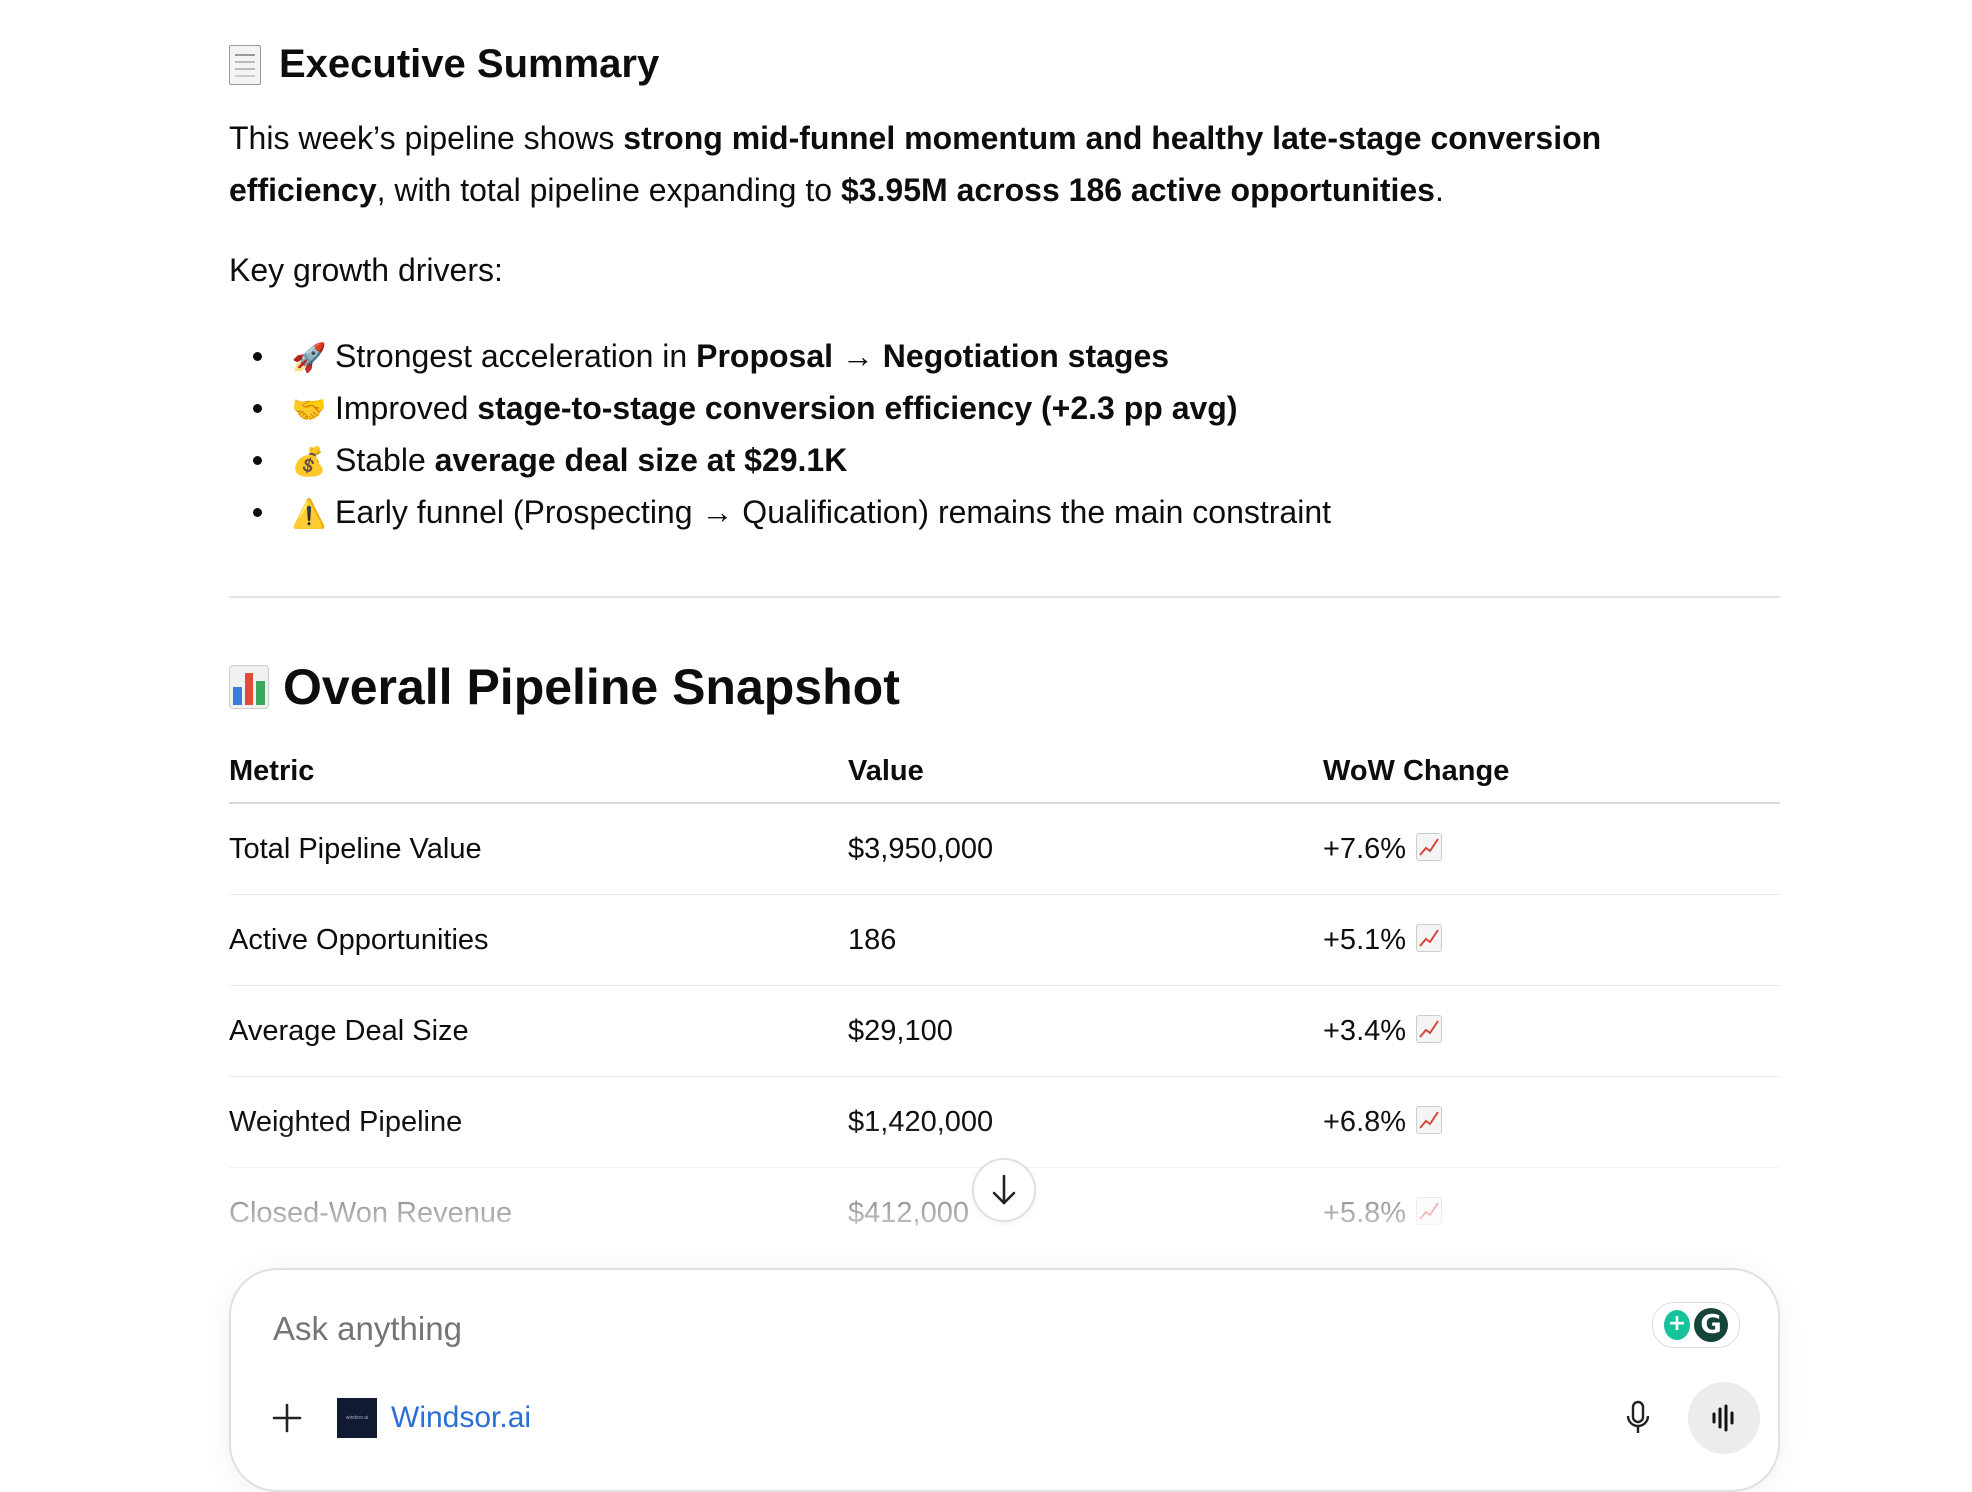 This screenshot has width=1972, height=1492. I want to click on message-composer: G windsor.ai Windsor.ai, so click(1004, 1380).